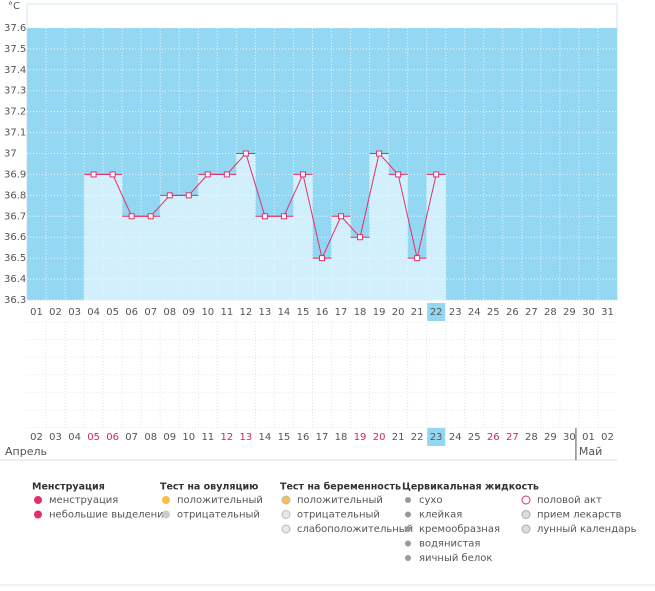 The width and height of the screenshot is (655, 591). Describe the element at coordinates (607, 312) in the screenshot. I see `x-tick-label: 31` at that location.